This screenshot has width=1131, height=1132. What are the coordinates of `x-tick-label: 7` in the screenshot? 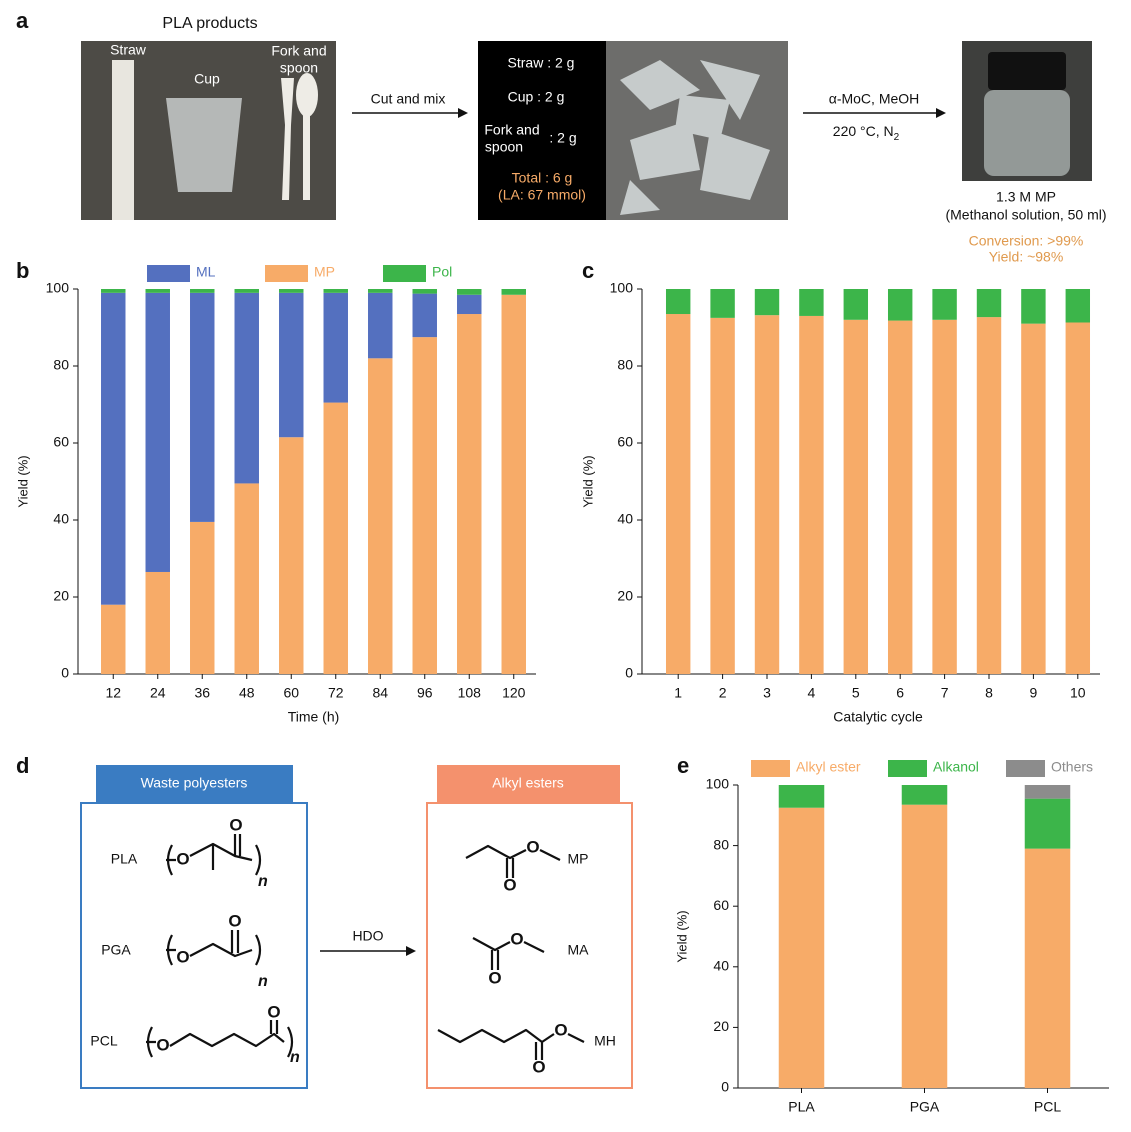 It's located at (945, 693).